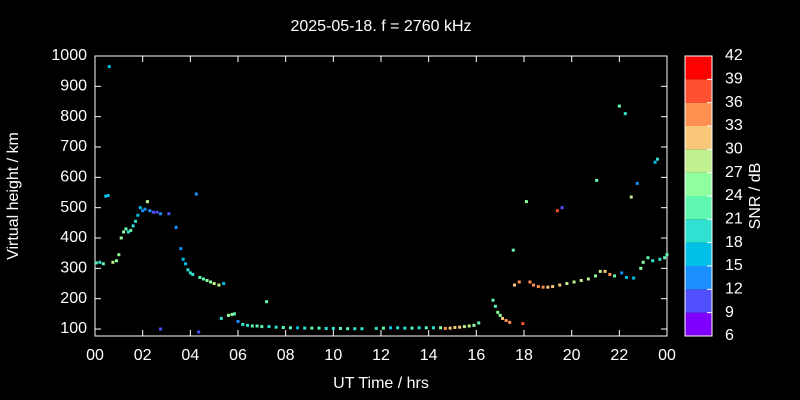 This screenshot has width=800, height=400. I want to click on colorbar-tick-label: 30, so click(734, 149).